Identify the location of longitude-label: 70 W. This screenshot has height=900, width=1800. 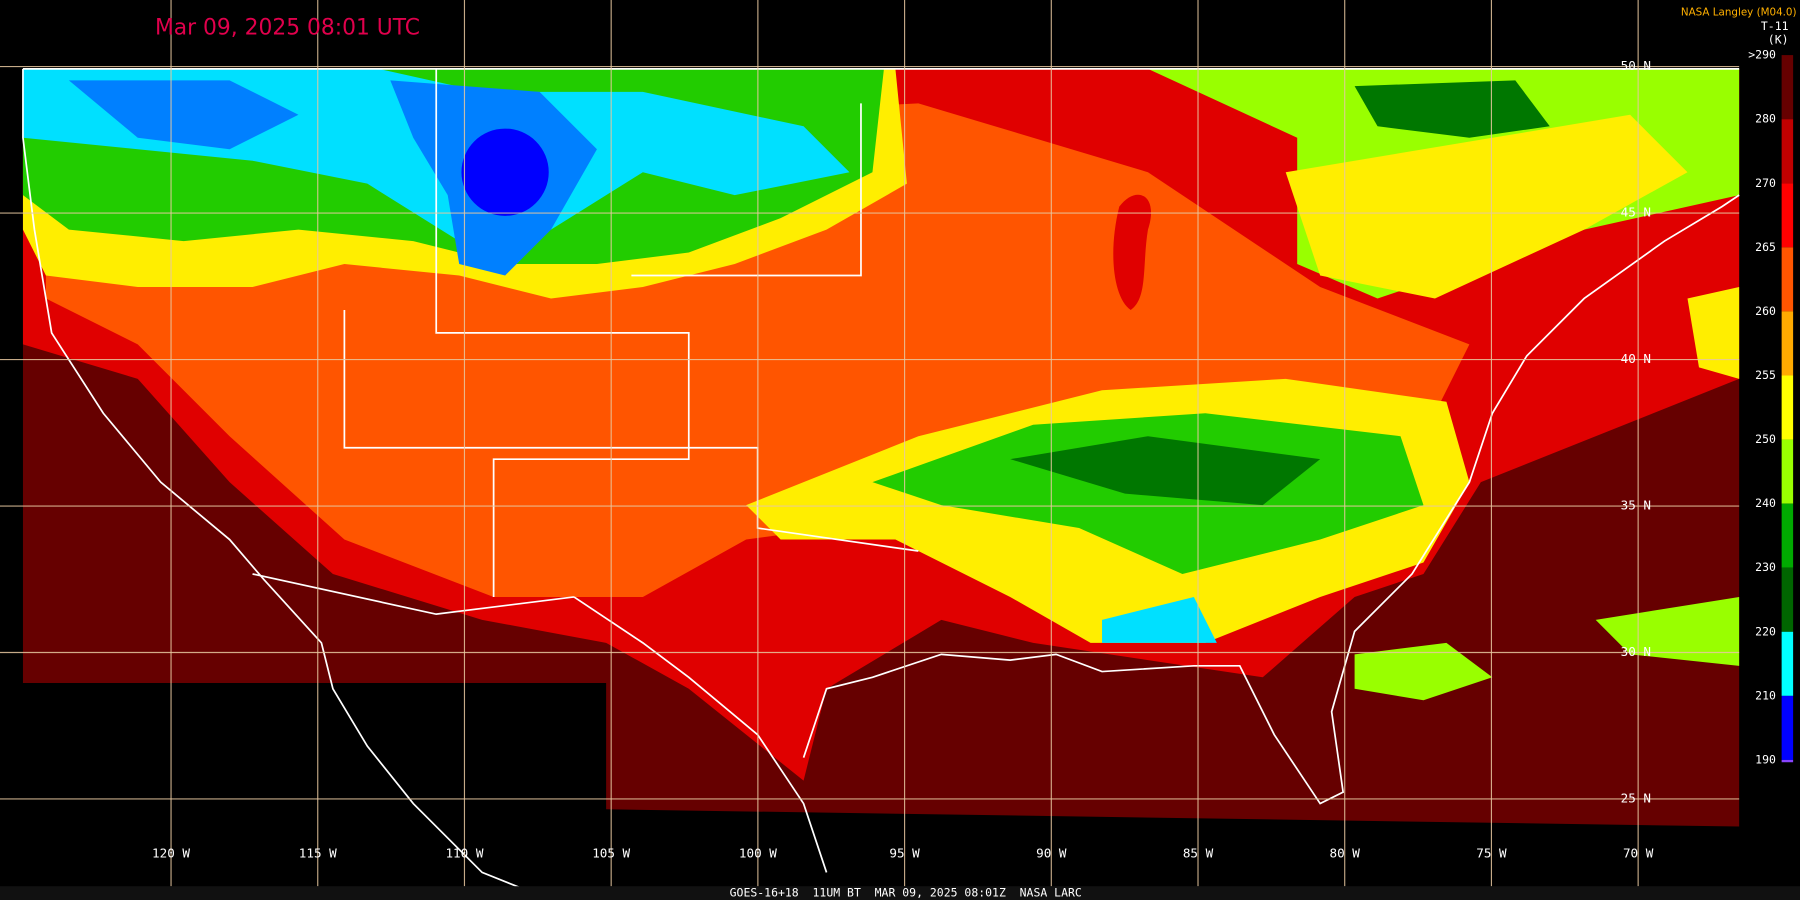
(1638, 853).